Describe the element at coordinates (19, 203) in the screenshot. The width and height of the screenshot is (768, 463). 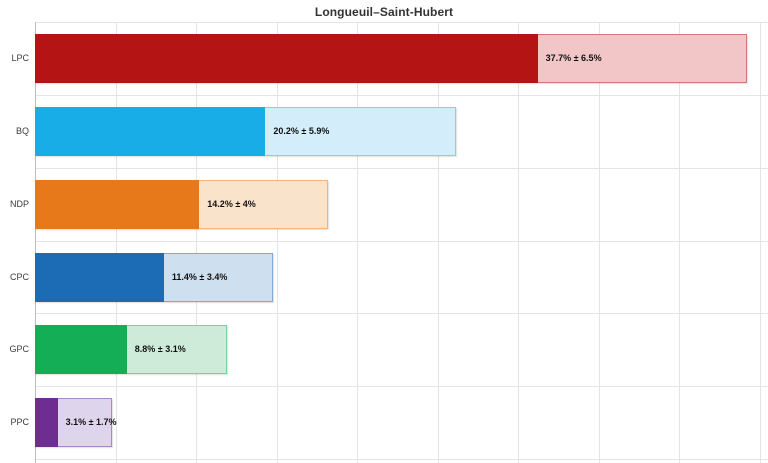
I see `category-label-ndp: NDP` at that location.